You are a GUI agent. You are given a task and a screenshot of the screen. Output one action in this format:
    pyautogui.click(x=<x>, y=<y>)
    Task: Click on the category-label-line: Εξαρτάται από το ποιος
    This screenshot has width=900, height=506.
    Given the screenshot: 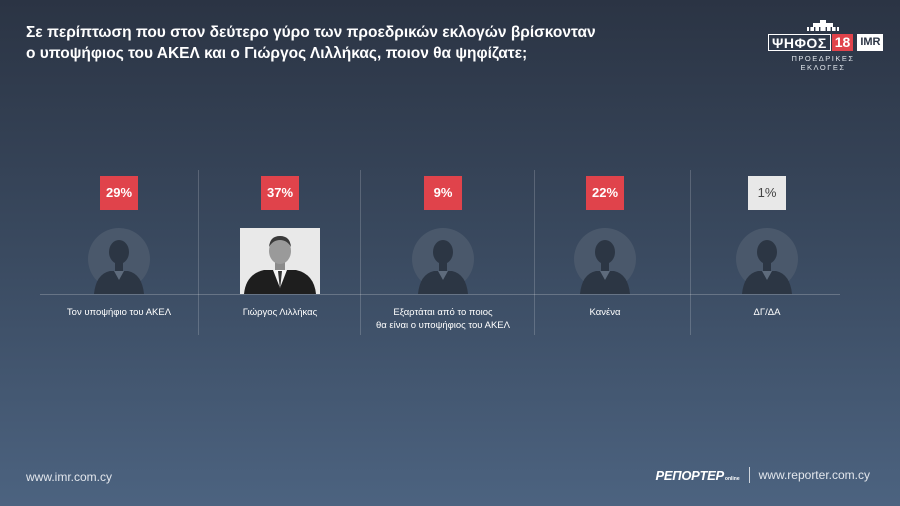 What is the action you would take?
    pyautogui.click(x=443, y=312)
    